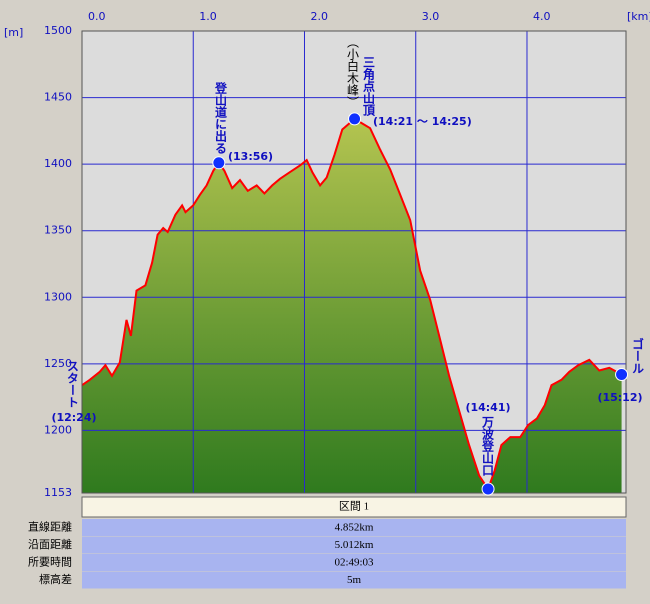  I want to click on row-label: 直線距離, so click(50, 527).